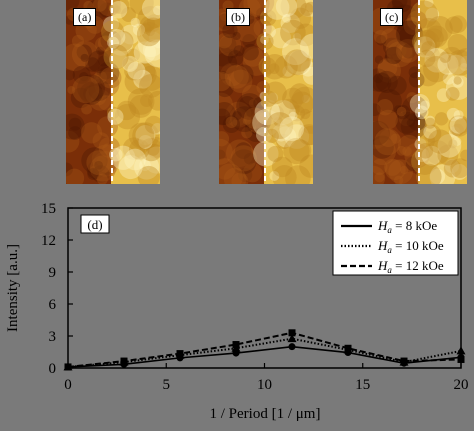  I want to click on dark-region, so click(395, 92).